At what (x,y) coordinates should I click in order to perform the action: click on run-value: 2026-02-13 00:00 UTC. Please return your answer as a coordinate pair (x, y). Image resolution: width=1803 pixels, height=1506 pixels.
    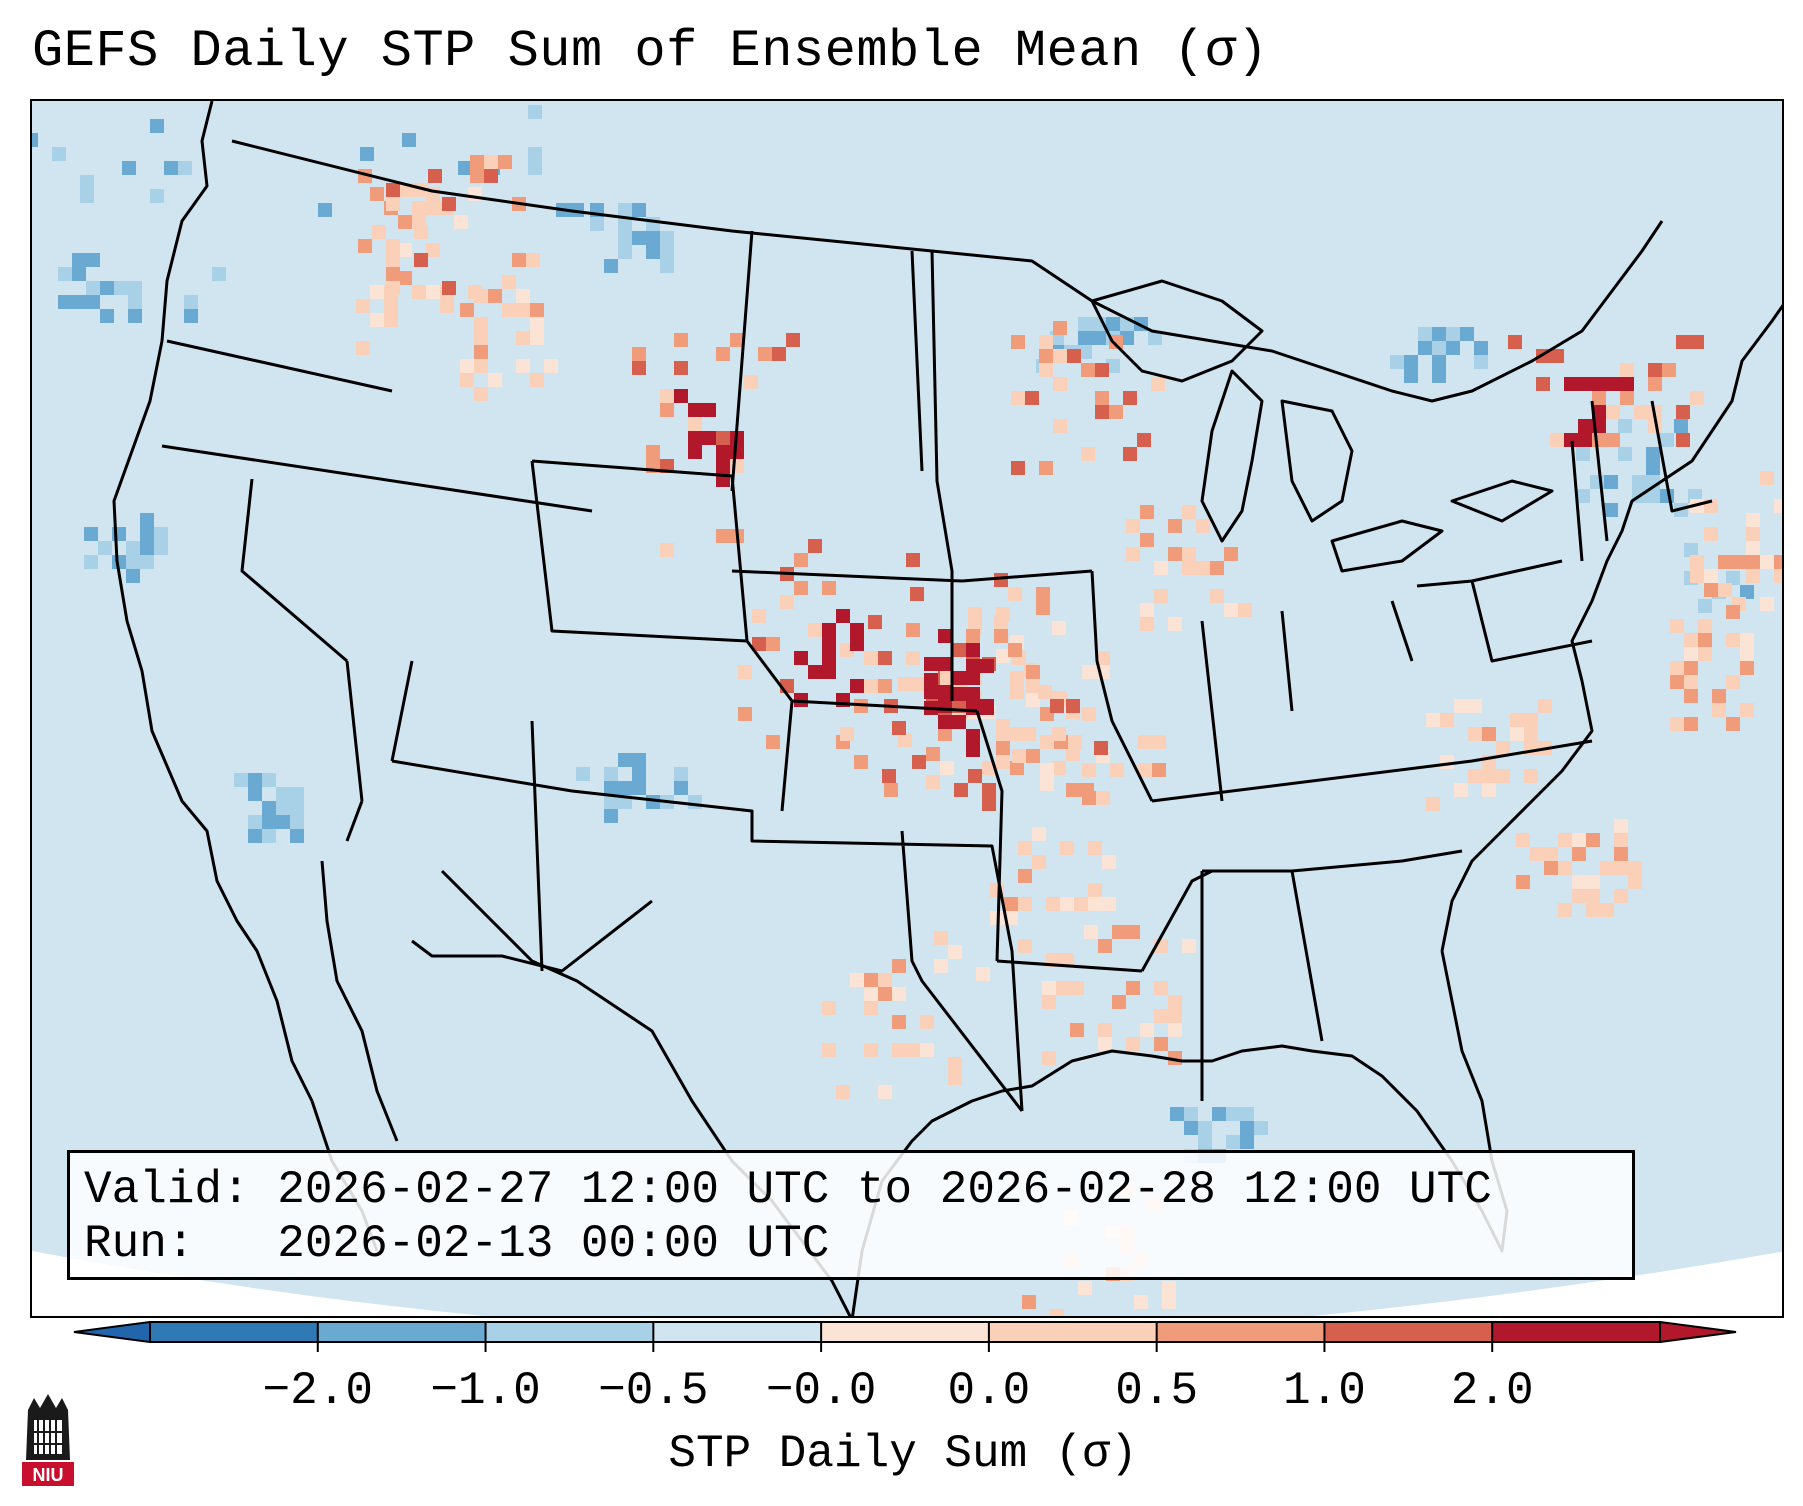
    Looking at the image, I should click on (553, 1244).